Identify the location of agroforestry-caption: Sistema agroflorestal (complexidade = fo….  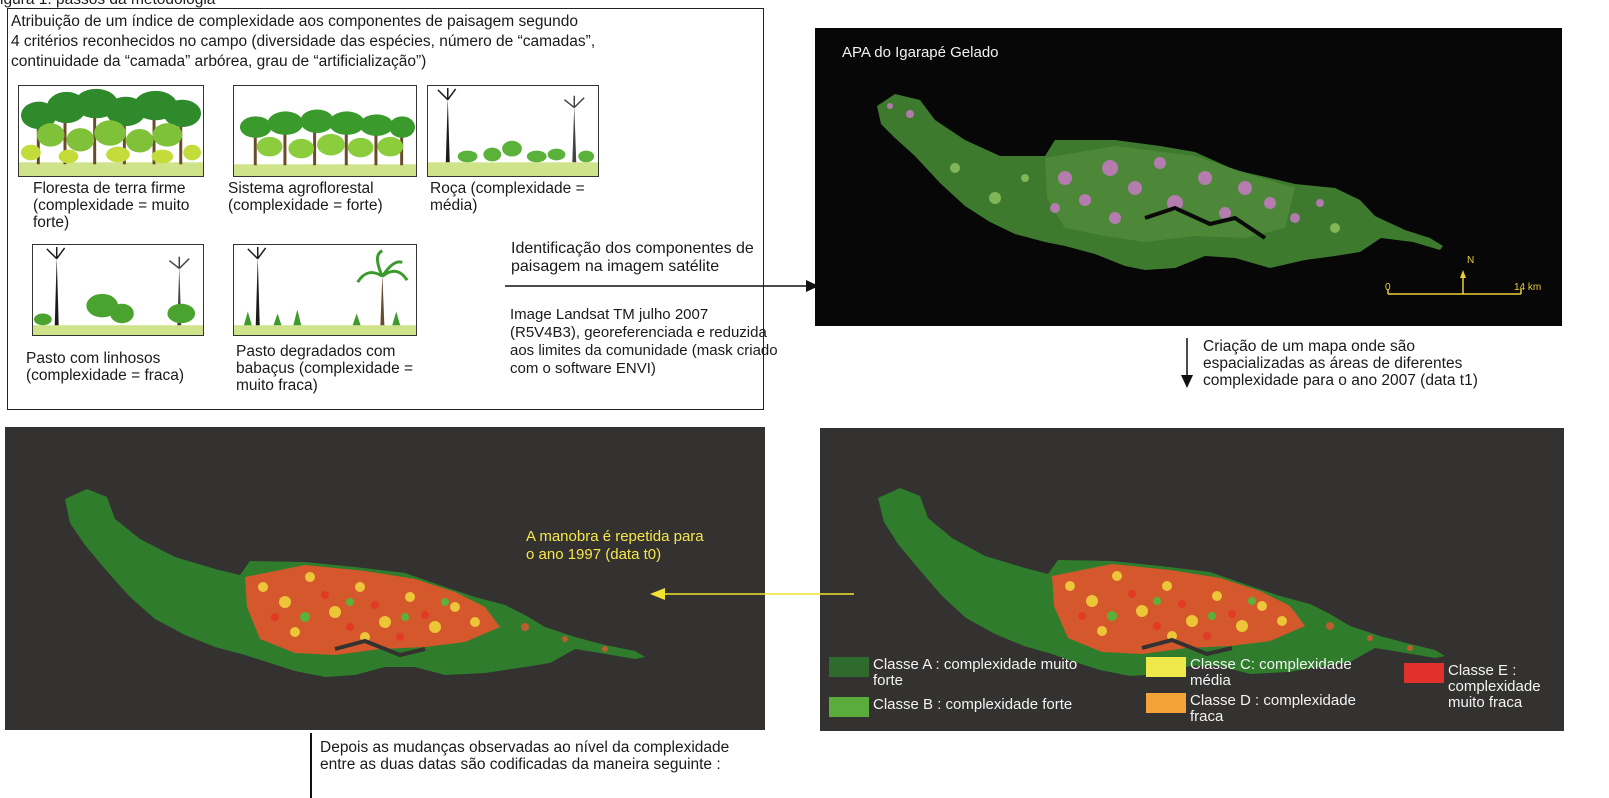
(305, 197).